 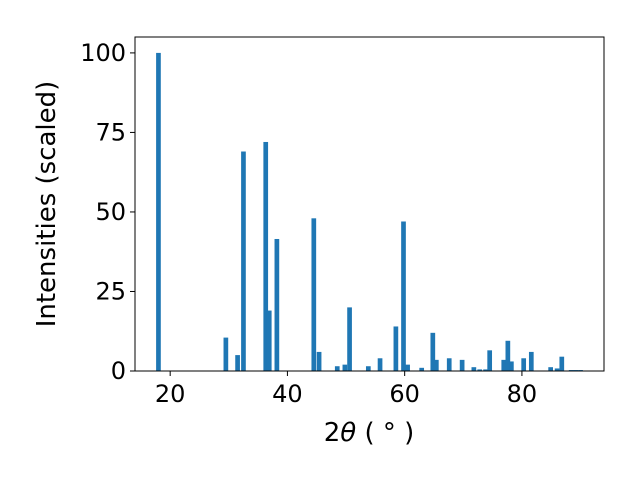 I want to click on x-axis-label-symbol: θ, so click(x=348, y=433).